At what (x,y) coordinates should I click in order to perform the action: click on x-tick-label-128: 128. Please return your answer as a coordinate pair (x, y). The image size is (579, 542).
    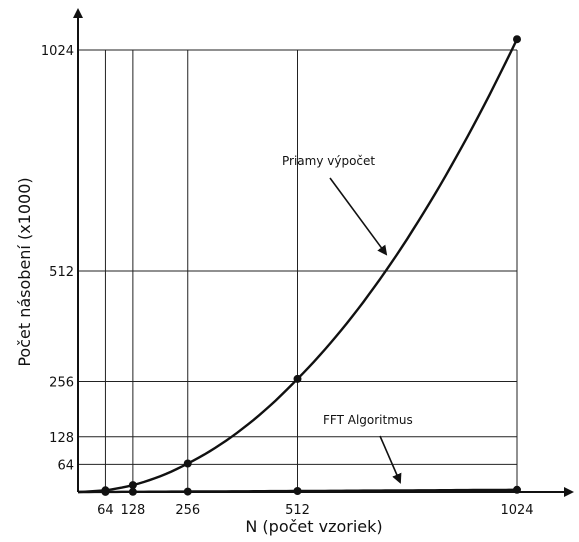
    Looking at the image, I should click on (132, 510).